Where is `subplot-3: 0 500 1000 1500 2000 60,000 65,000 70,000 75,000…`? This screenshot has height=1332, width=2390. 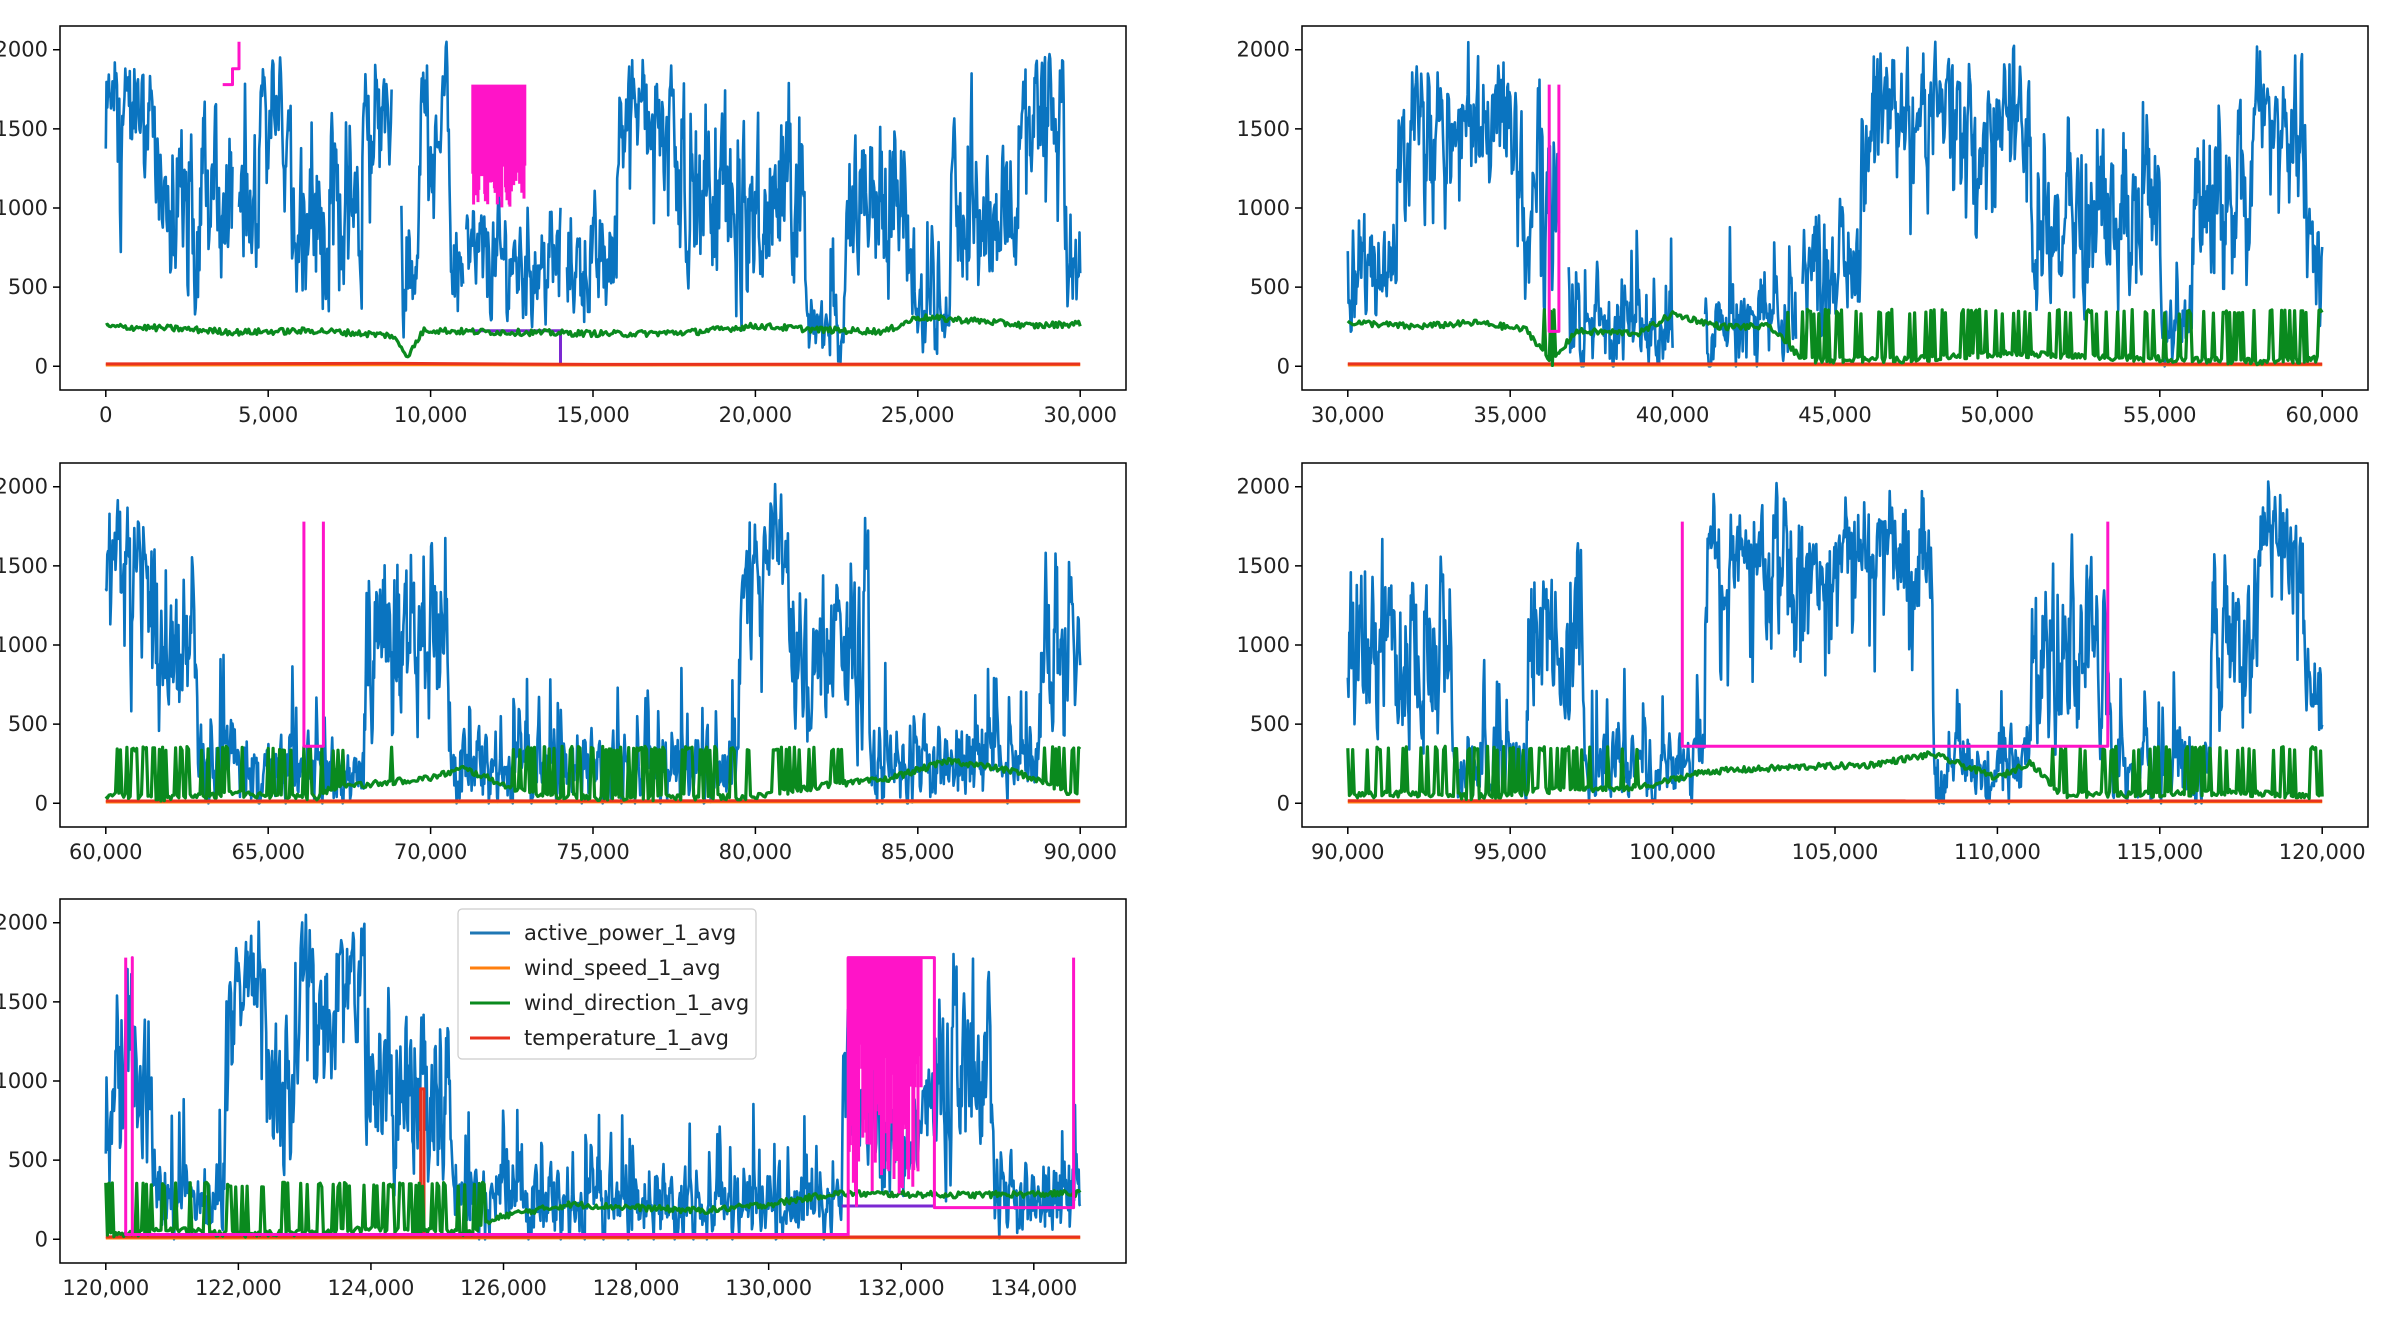
subplot-3: 0 500 1000 1500 2000 60,000 65,000 70,000 75,000… is located at coordinates (563, 663).